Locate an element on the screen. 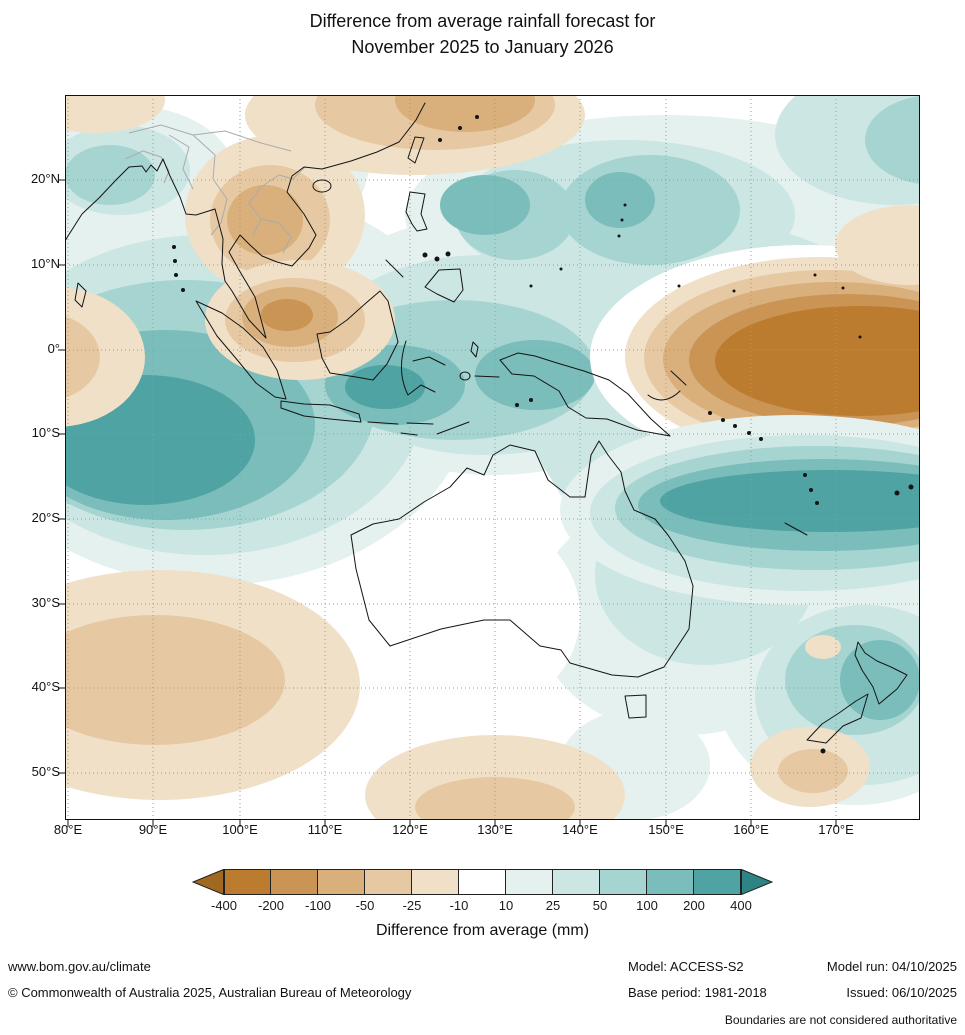 The height and width of the screenshot is (1035, 965). legend-tick: -50 is located at coordinates (365, 905).